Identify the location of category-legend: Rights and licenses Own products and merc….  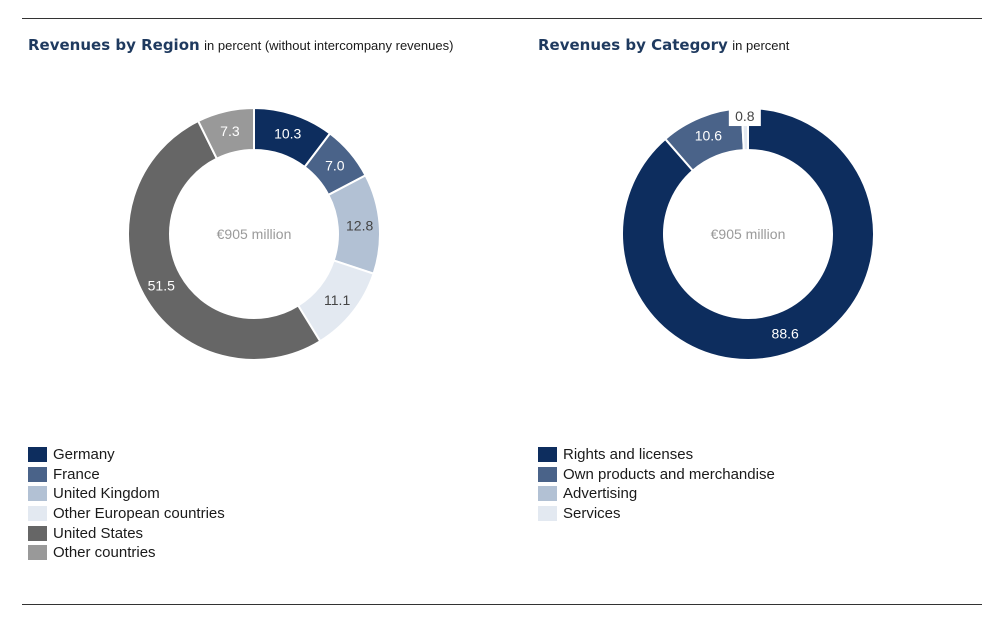
(656, 484).